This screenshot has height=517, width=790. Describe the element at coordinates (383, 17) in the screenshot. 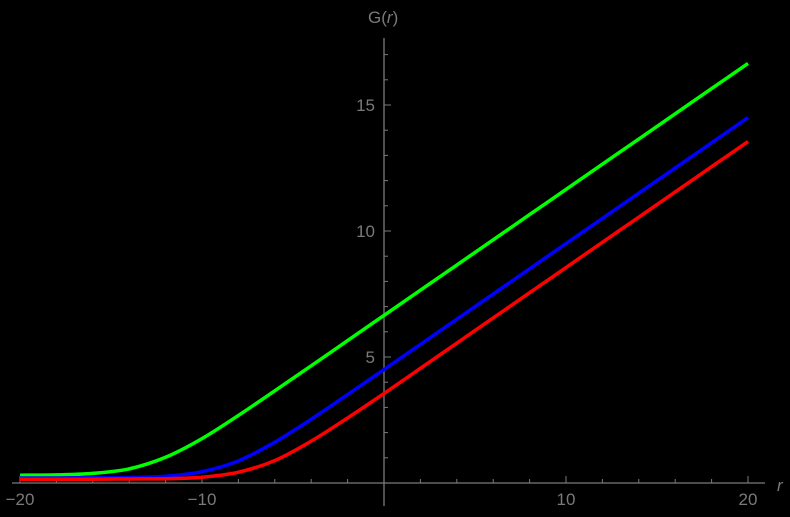

I see `y-axis-label: G(r)` at that location.